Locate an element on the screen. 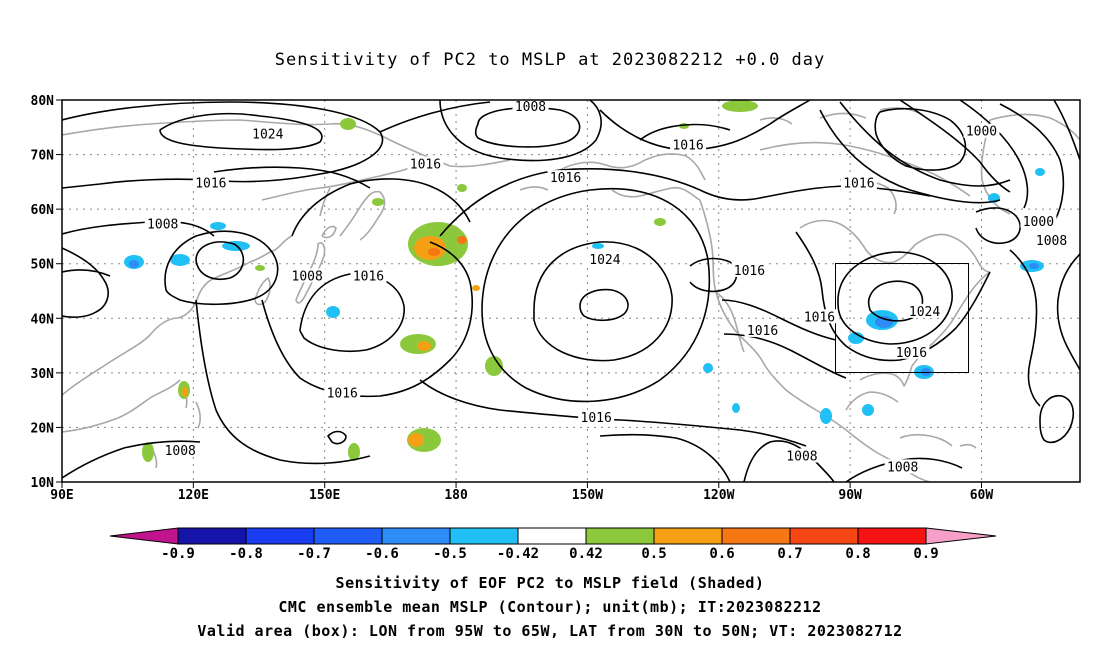 This screenshot has height=650, width=1100. lat-label: 50N is located at coordinates (43, 265).